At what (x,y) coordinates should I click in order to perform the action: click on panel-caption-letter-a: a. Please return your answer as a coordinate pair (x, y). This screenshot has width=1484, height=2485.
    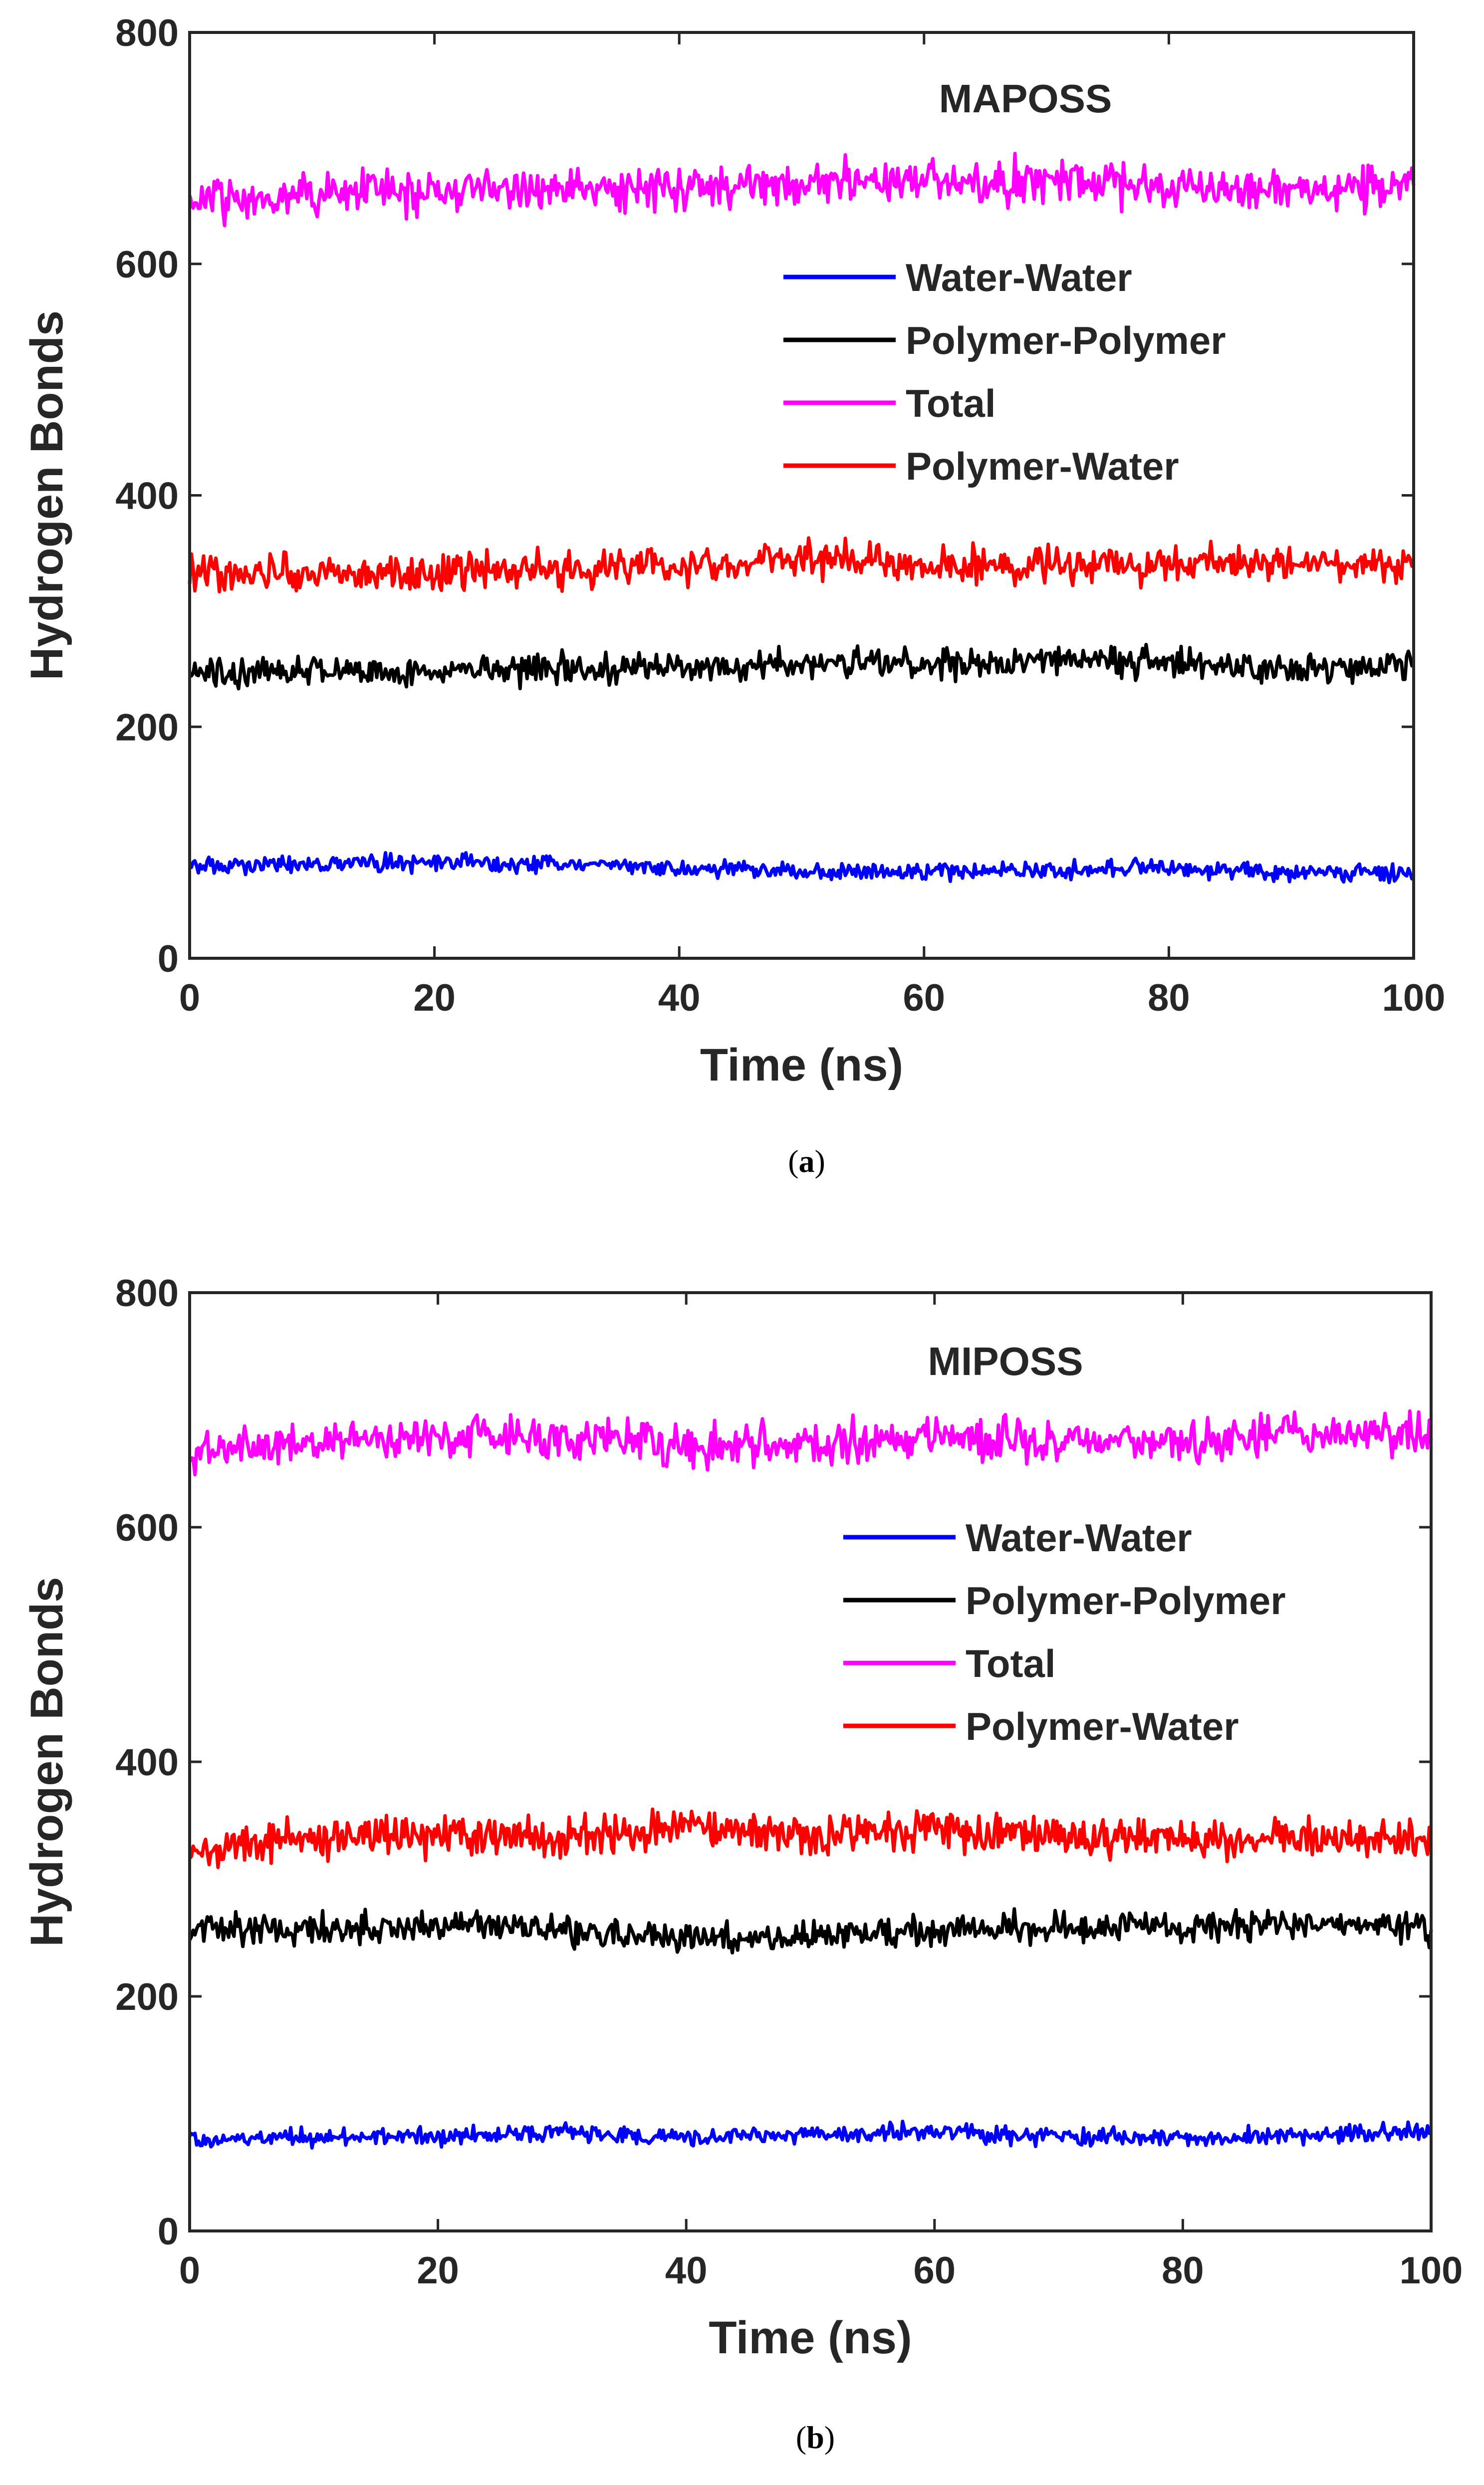
    Looking at the image, I should click on (807, 1161).